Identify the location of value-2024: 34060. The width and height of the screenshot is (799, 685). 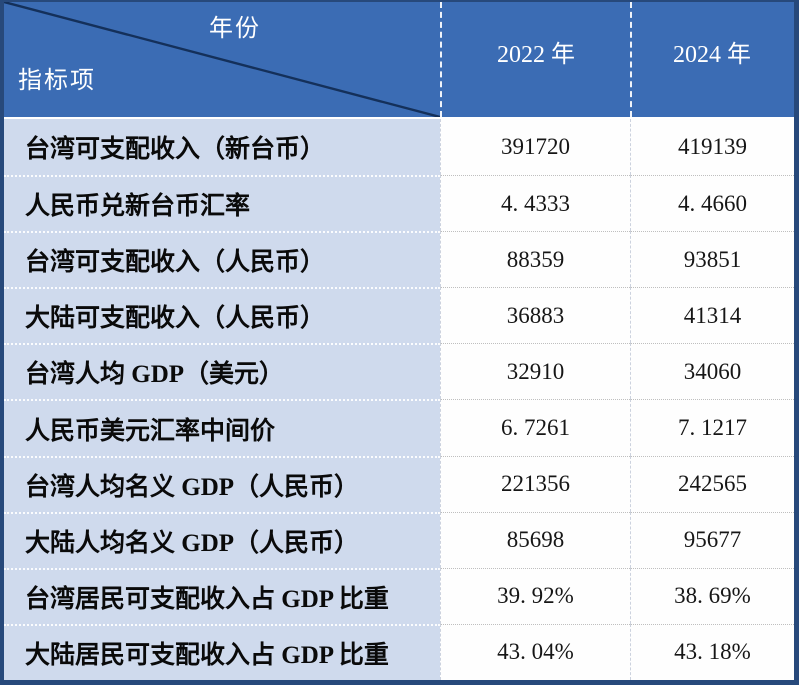
(712, 371).